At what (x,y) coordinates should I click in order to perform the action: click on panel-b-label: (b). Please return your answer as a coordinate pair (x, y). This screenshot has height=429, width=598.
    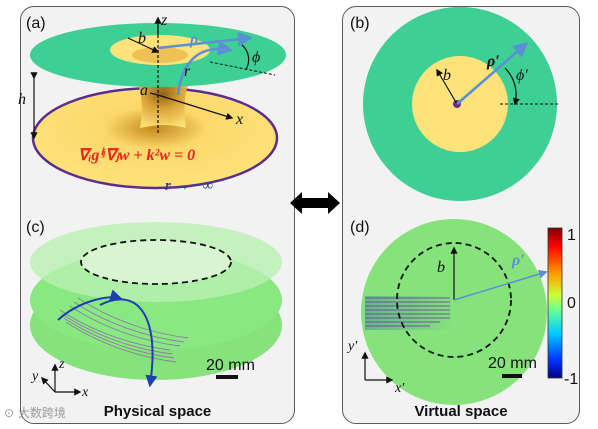
    Looking at the image, I should click on (360, 23).